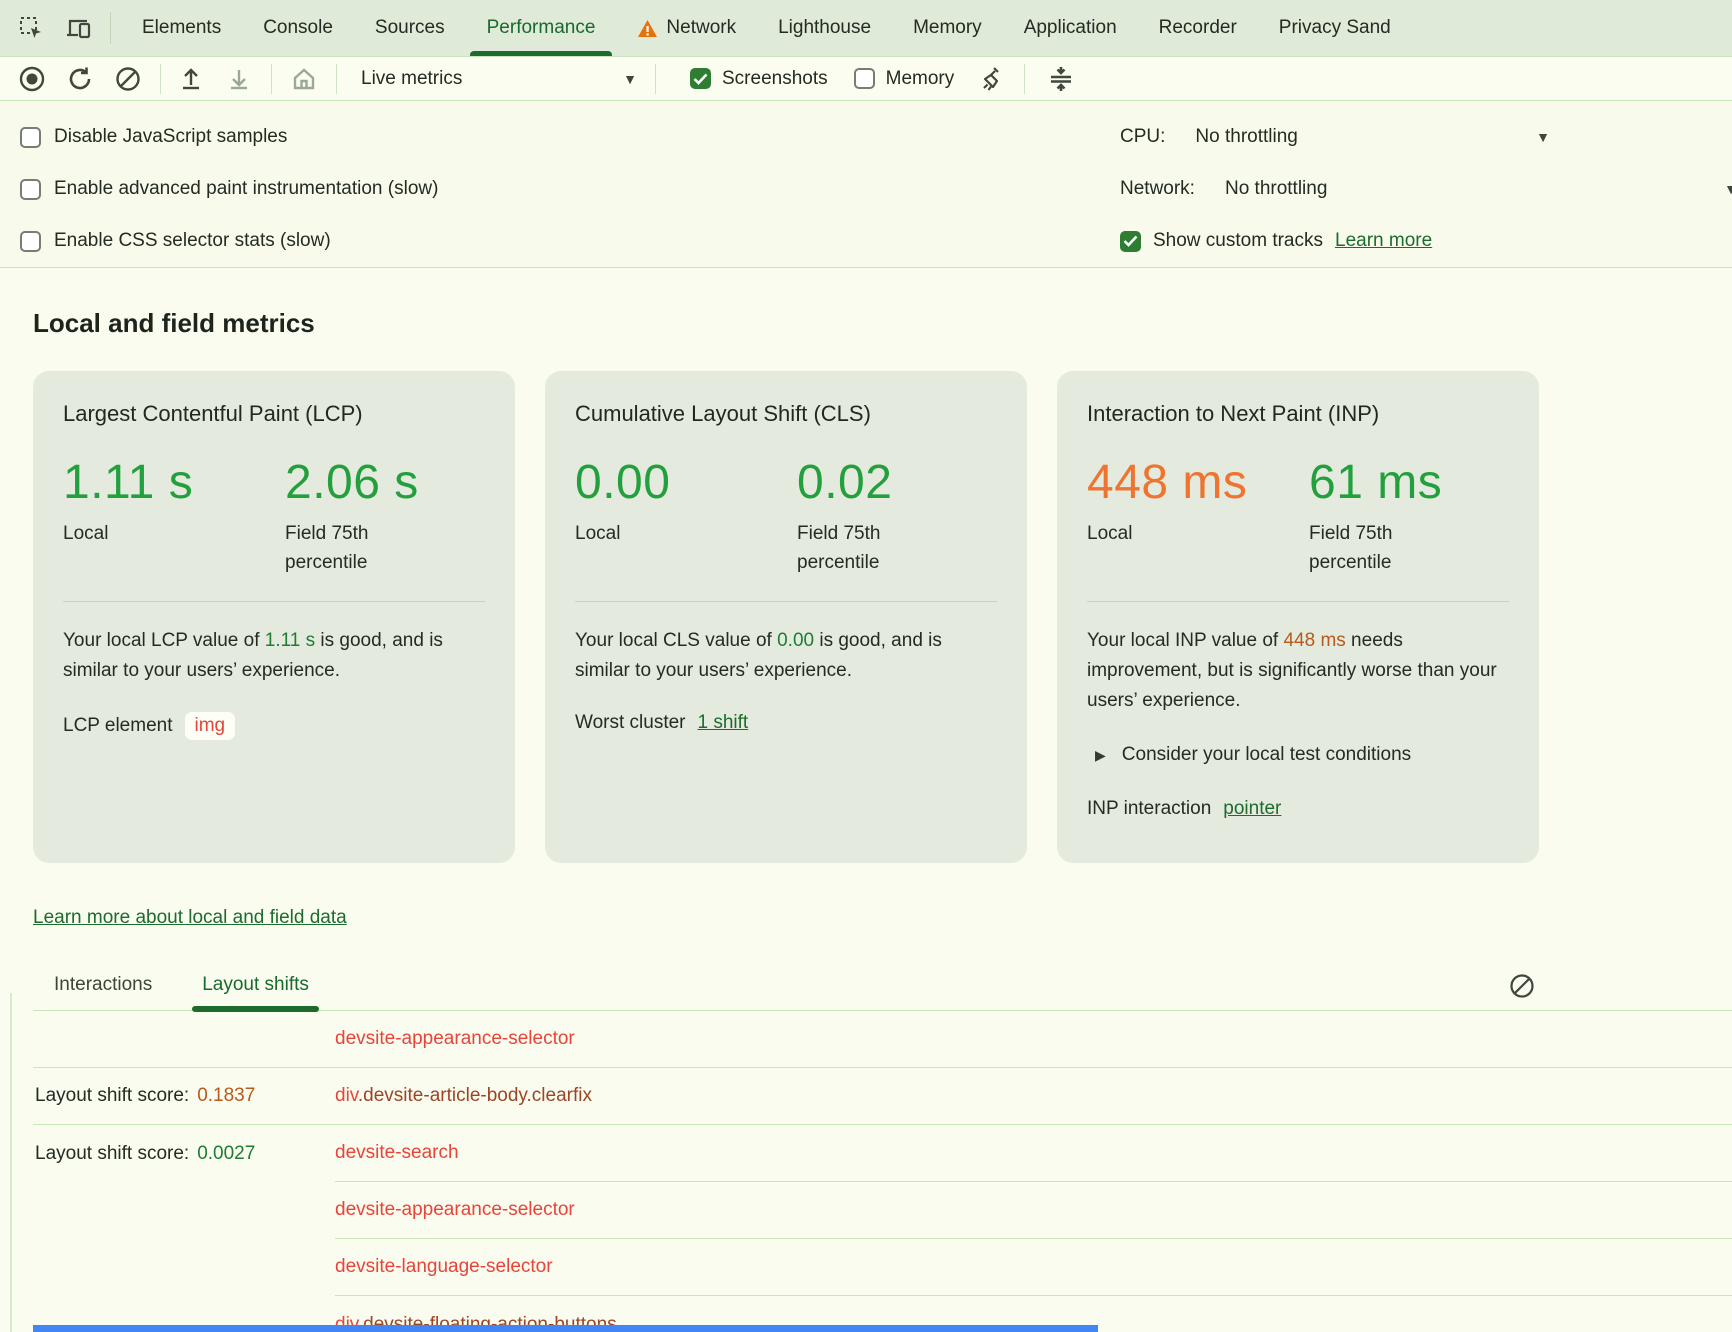  What do you see at coordinates (866, 241) in the screenshot?
I see `css-selector-stats-row: Enable CSS selector stats (slow)` at bounding box center [866, 241].